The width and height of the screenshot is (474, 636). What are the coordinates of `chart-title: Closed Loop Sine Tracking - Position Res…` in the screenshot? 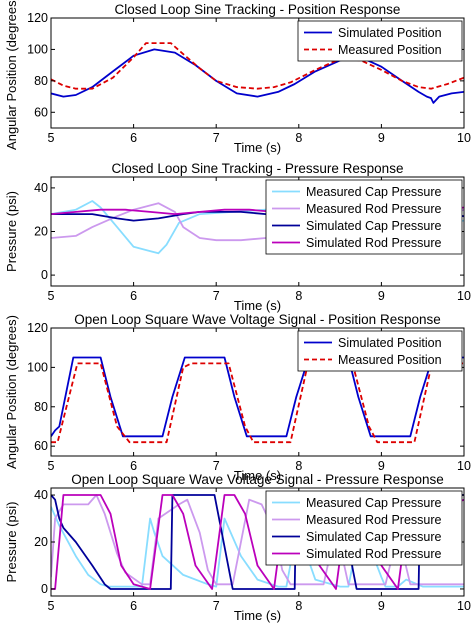 It's located at (258, 9).